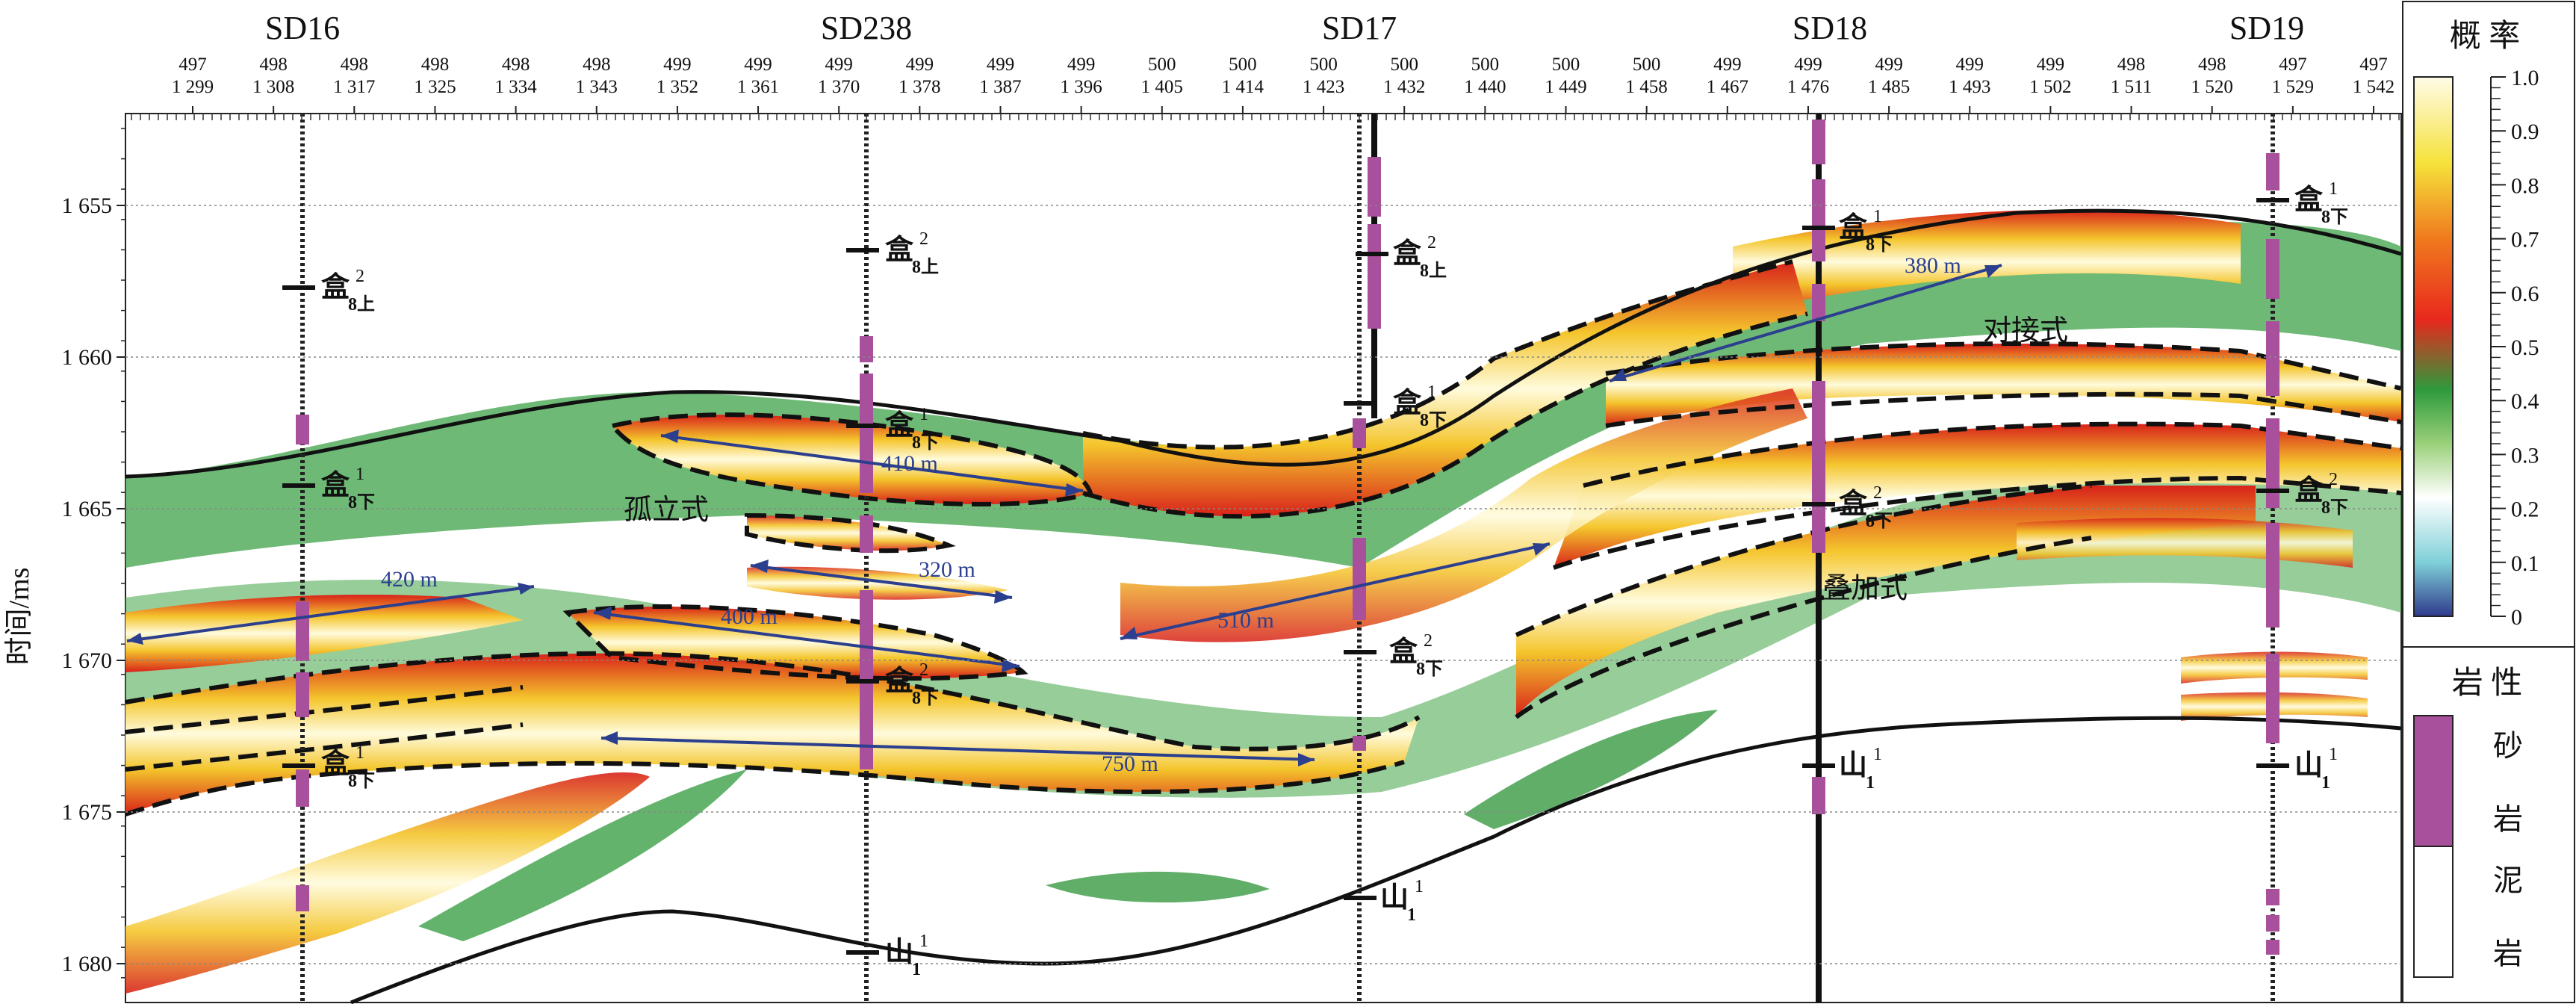 This screenshot has height=1004, width=2576. What do you see at coordinates (2486, 36) in the screenshot?
I see `probability-title: 概 率` at bounding box center [2486, 36].